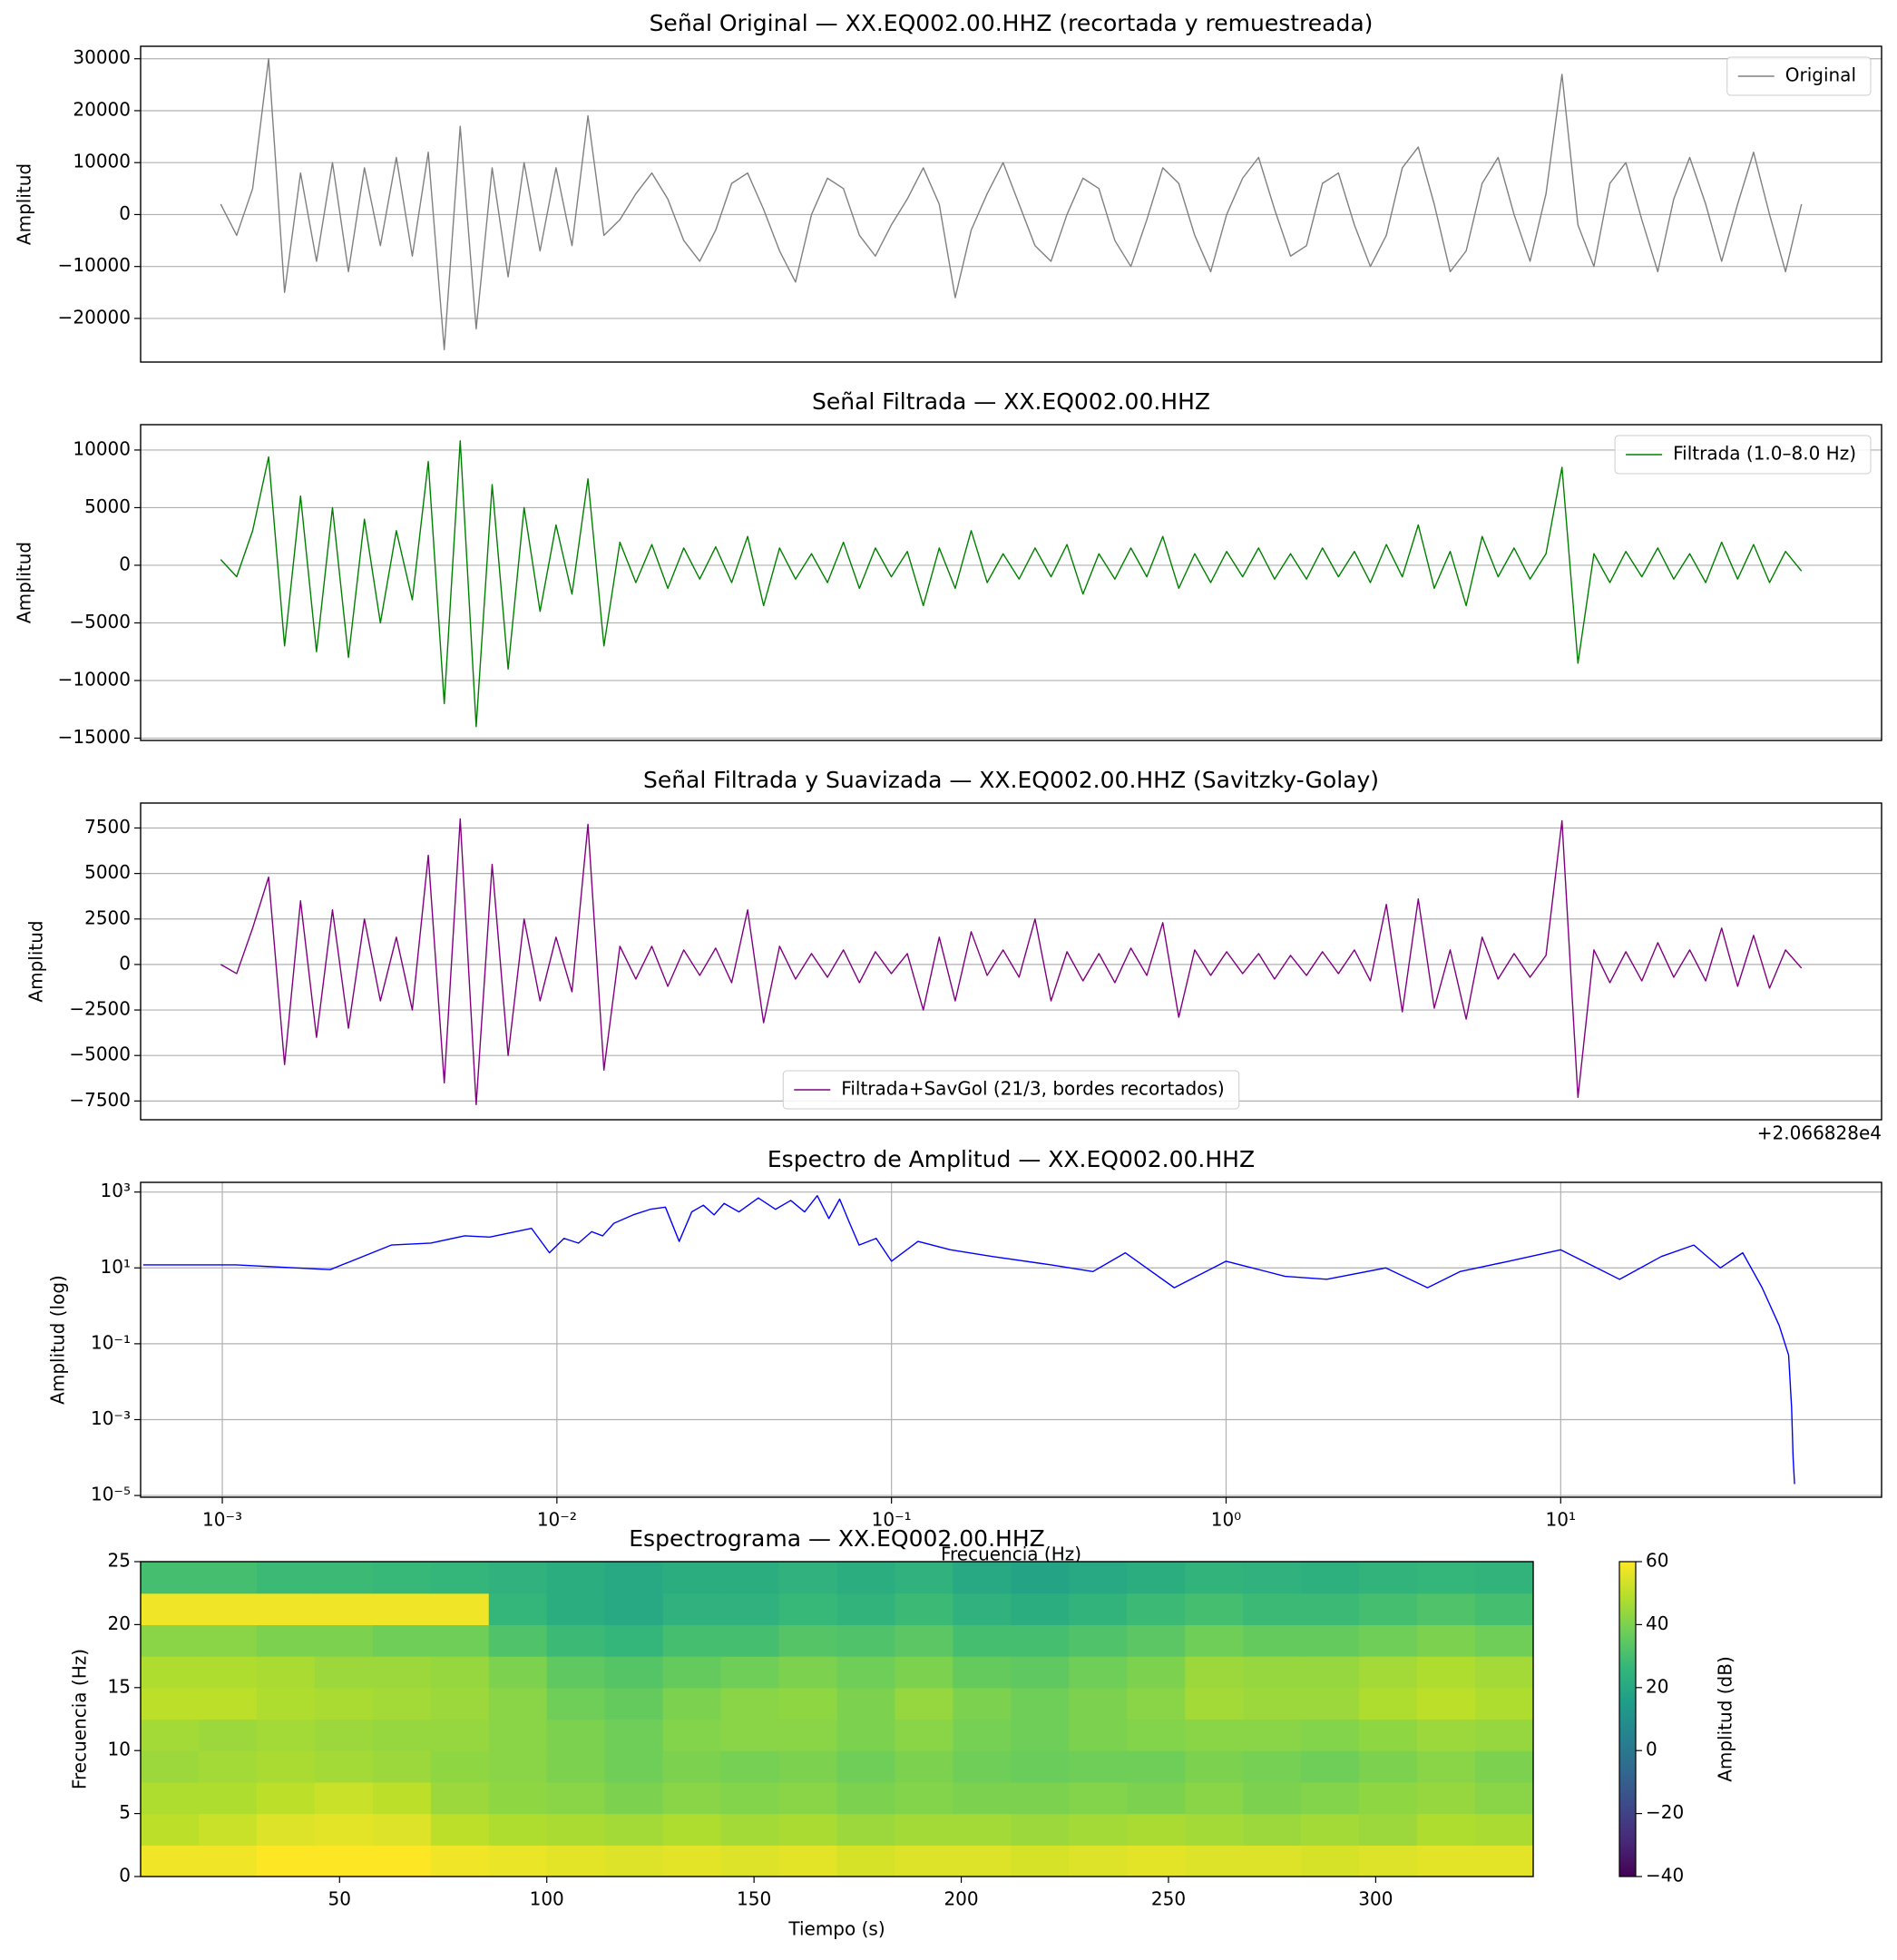 The height and width of the screenshot is (1960, 1897). Describe the element at coordinates (1820, 75) in the screenshot. I see `legend-label: Original` at that location.